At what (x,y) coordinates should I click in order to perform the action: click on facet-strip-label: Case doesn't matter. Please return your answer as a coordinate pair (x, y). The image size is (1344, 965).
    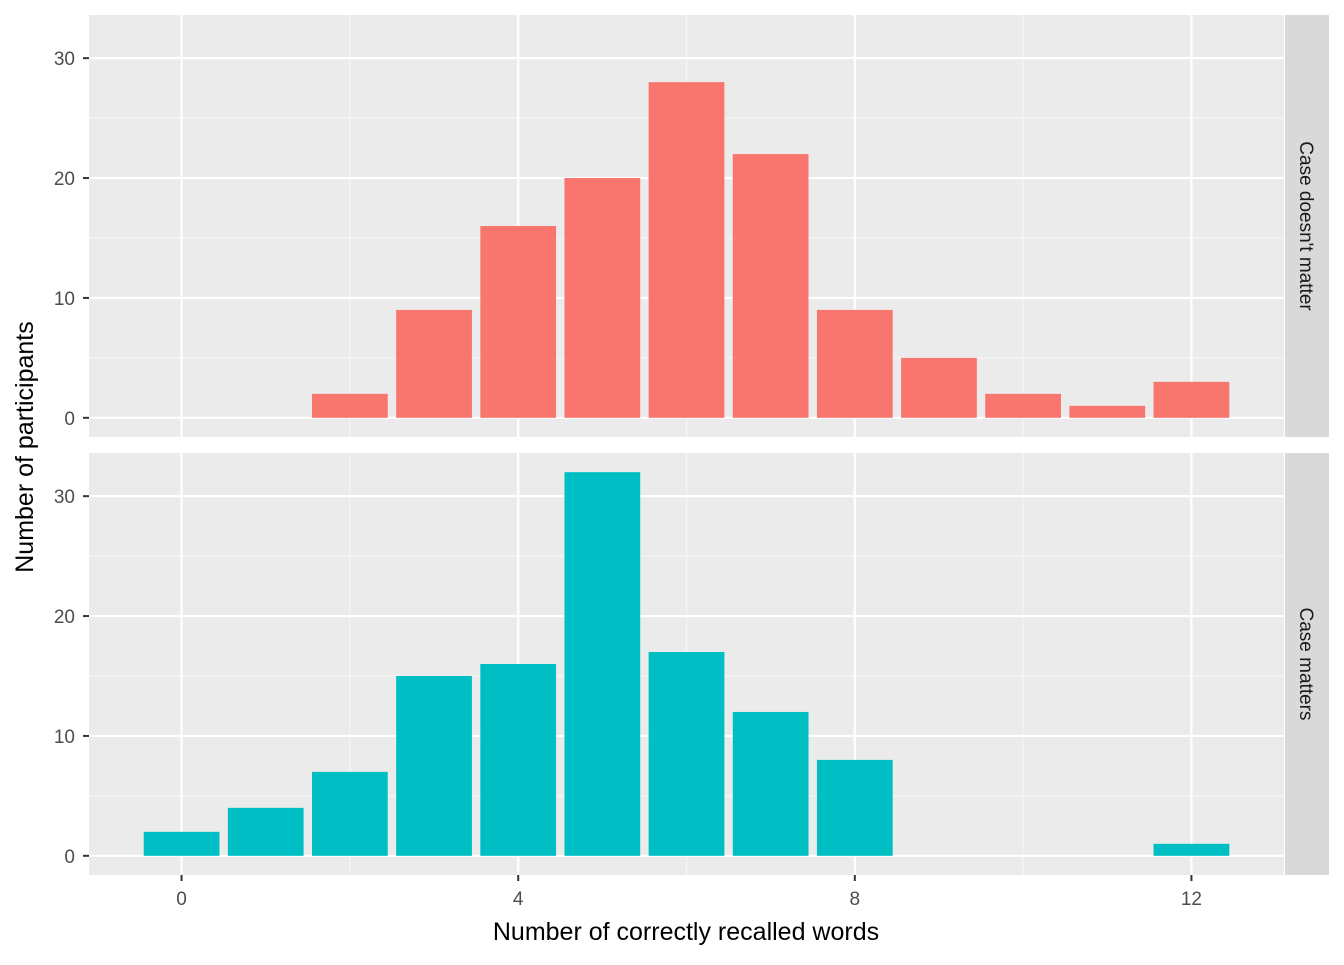
    Looking at the image, I should click on (1305, 226).